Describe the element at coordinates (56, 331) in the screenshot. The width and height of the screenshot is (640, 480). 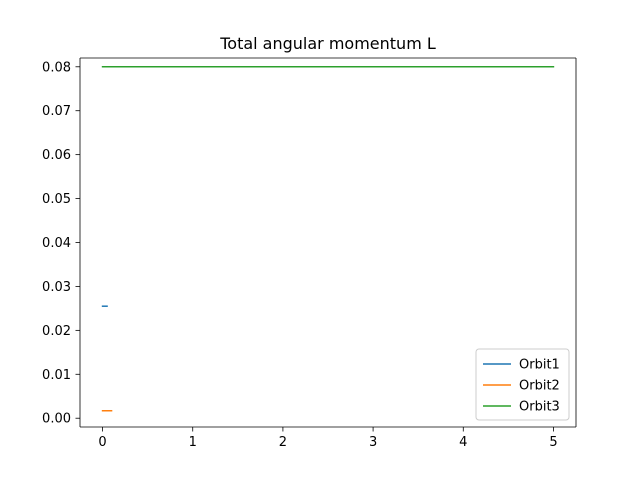
I see `y-tick-label: 0.02` at that location.